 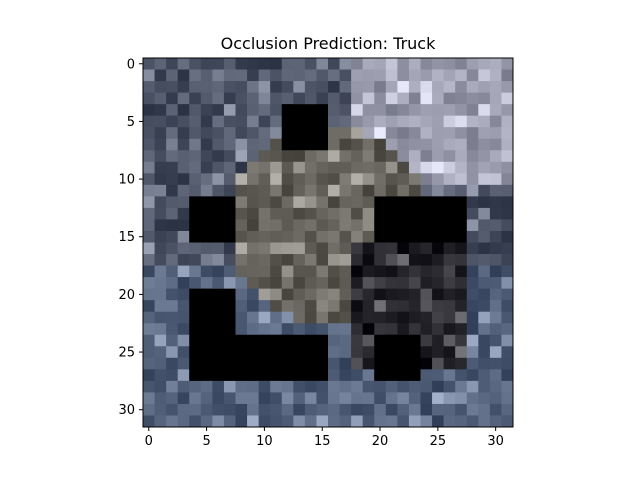 I want to click on y-tick-label: 20, so click(x=126, y=295).